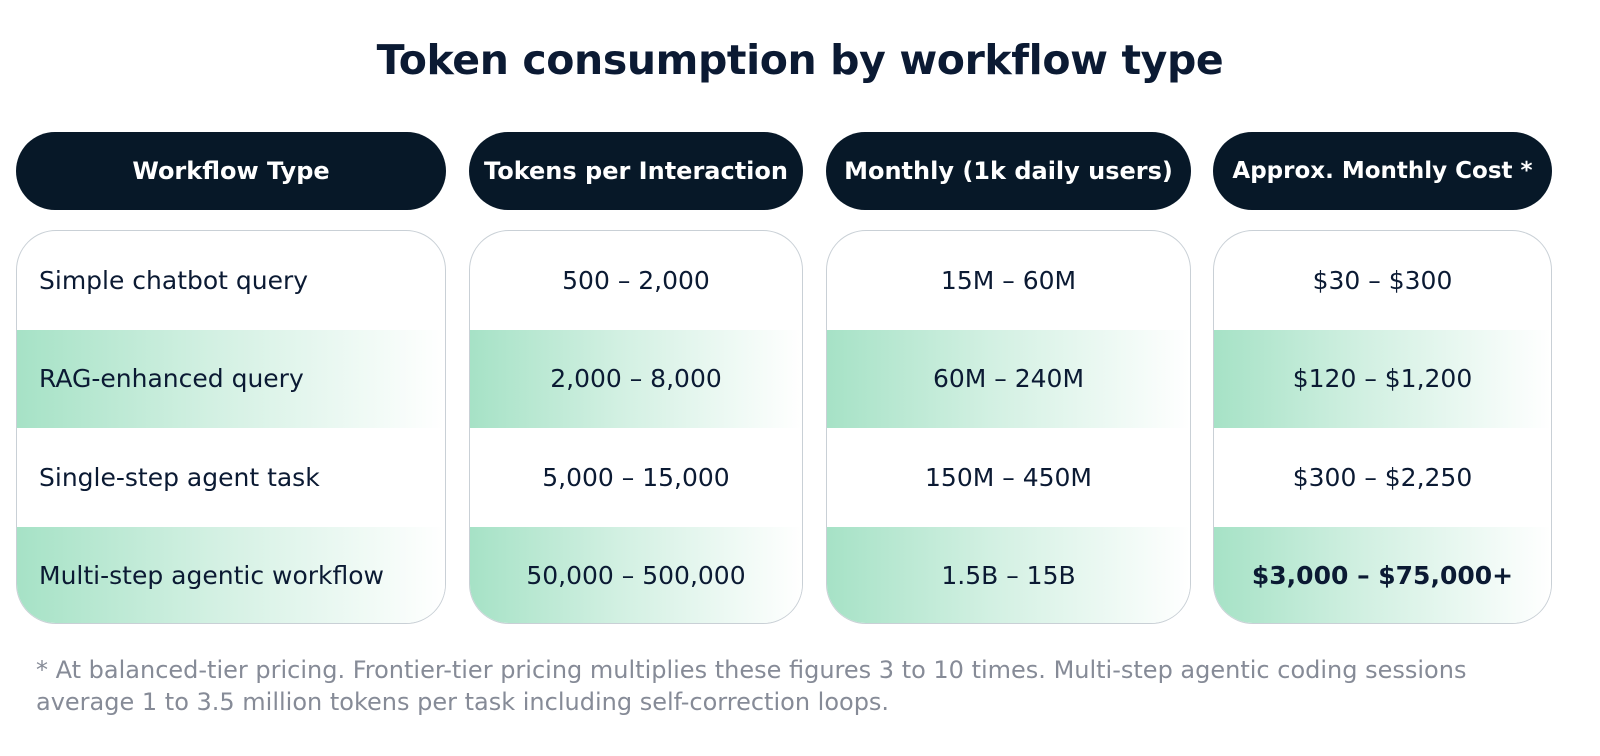  Describe the element at coordinates (800, 60) in the screenshot. I see `chart-title: Token consumption by workflow type` at that location.